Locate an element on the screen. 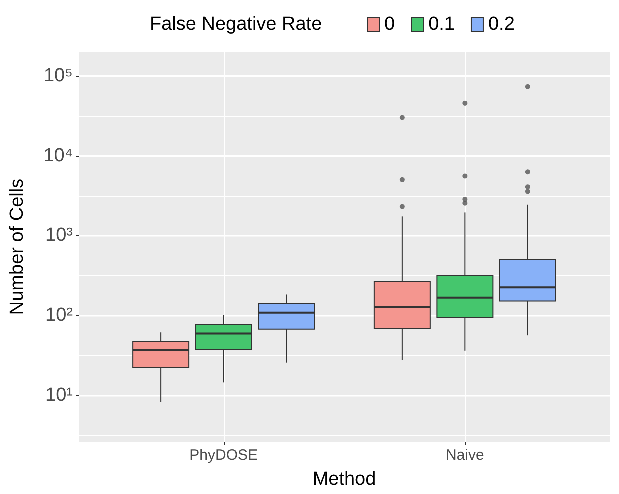  y-tick-label: 10² is located at coordinates (59, 315).